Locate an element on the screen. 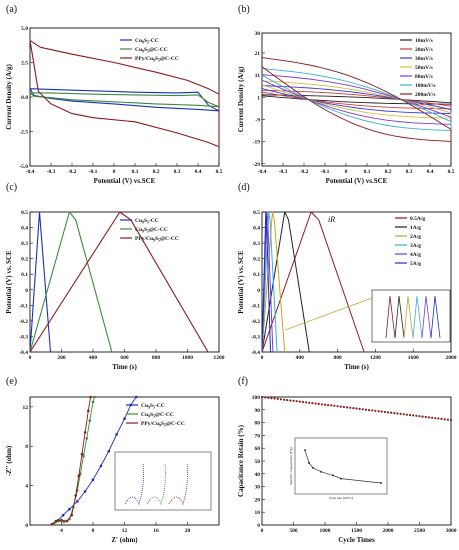  y-tick-label: 60 is located at coordinates (258, 449).